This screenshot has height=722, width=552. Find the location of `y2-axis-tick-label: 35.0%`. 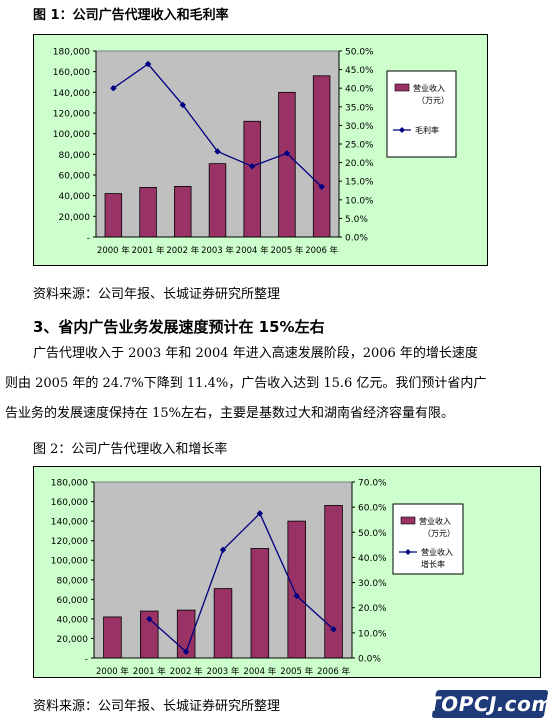

y2-axis-tick-label: 35.0% is located at coordinates (359, 108).